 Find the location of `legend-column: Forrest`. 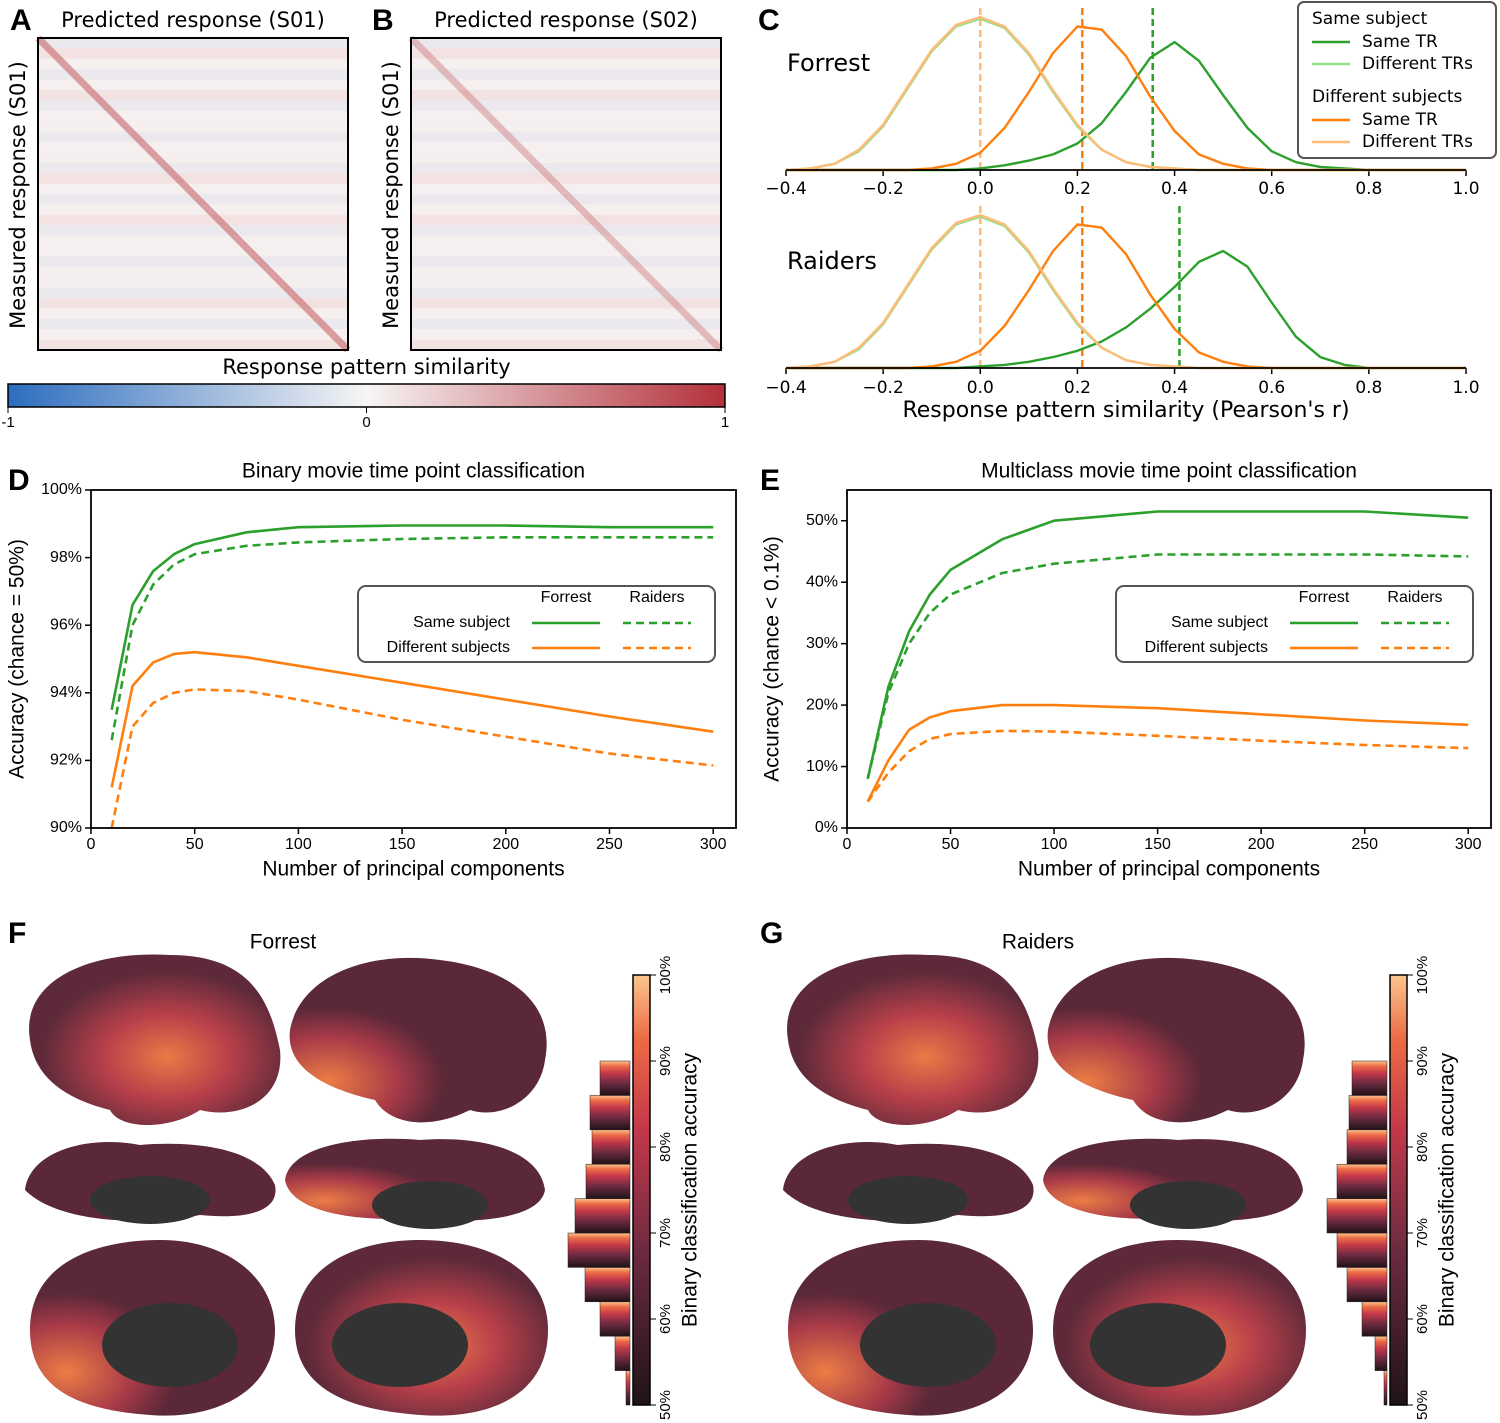

legend-column: Forrest is located at coordinates (1324, 597).